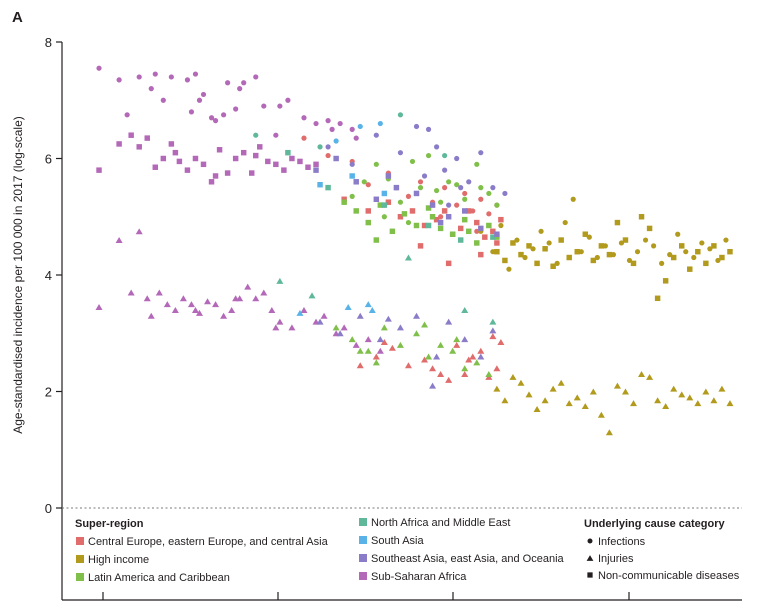 This screenshot has height=612, width=757. What do you see at coordinates (239, 291) in the screenshot?
I see `series-ssa-inj` at bounding box center [239, 291].